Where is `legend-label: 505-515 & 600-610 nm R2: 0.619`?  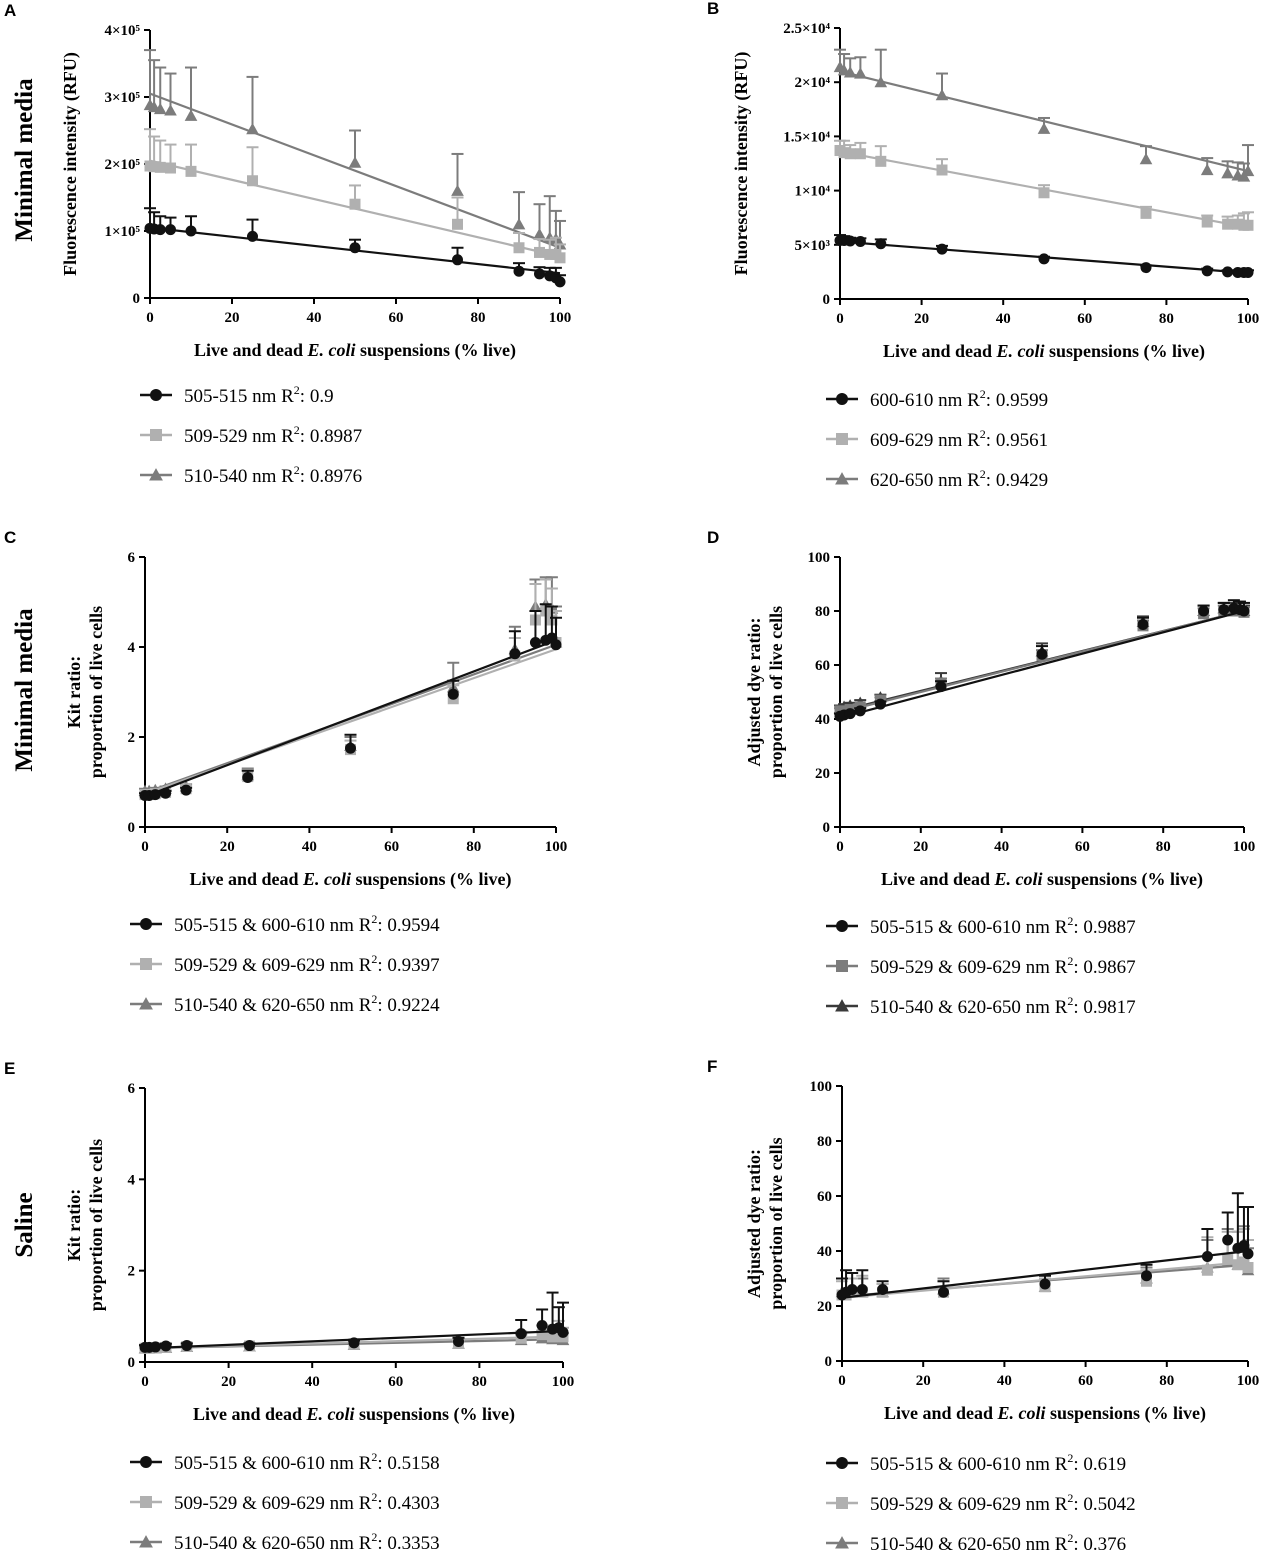 legend-label: 505-515 & 600-610 nm R2: 0.619 is located at coordinates (998, 1463).